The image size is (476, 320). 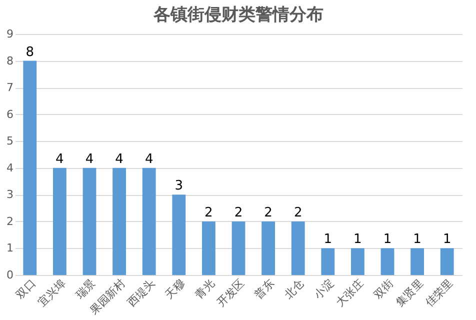 I want to click on y-tick-label: 9, so click(x=10, y=34).